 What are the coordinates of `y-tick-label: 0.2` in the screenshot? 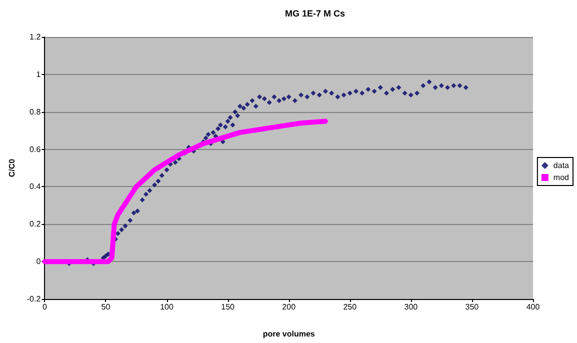 It's located at (36, 224).